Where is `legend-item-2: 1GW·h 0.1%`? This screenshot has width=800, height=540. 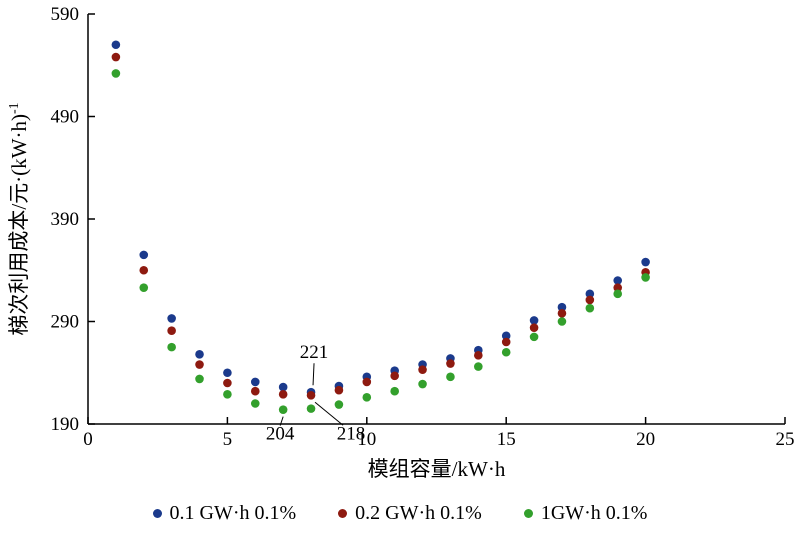
legend-item-2: 1GW·h 0.1% is located at coordinates (585, 513).